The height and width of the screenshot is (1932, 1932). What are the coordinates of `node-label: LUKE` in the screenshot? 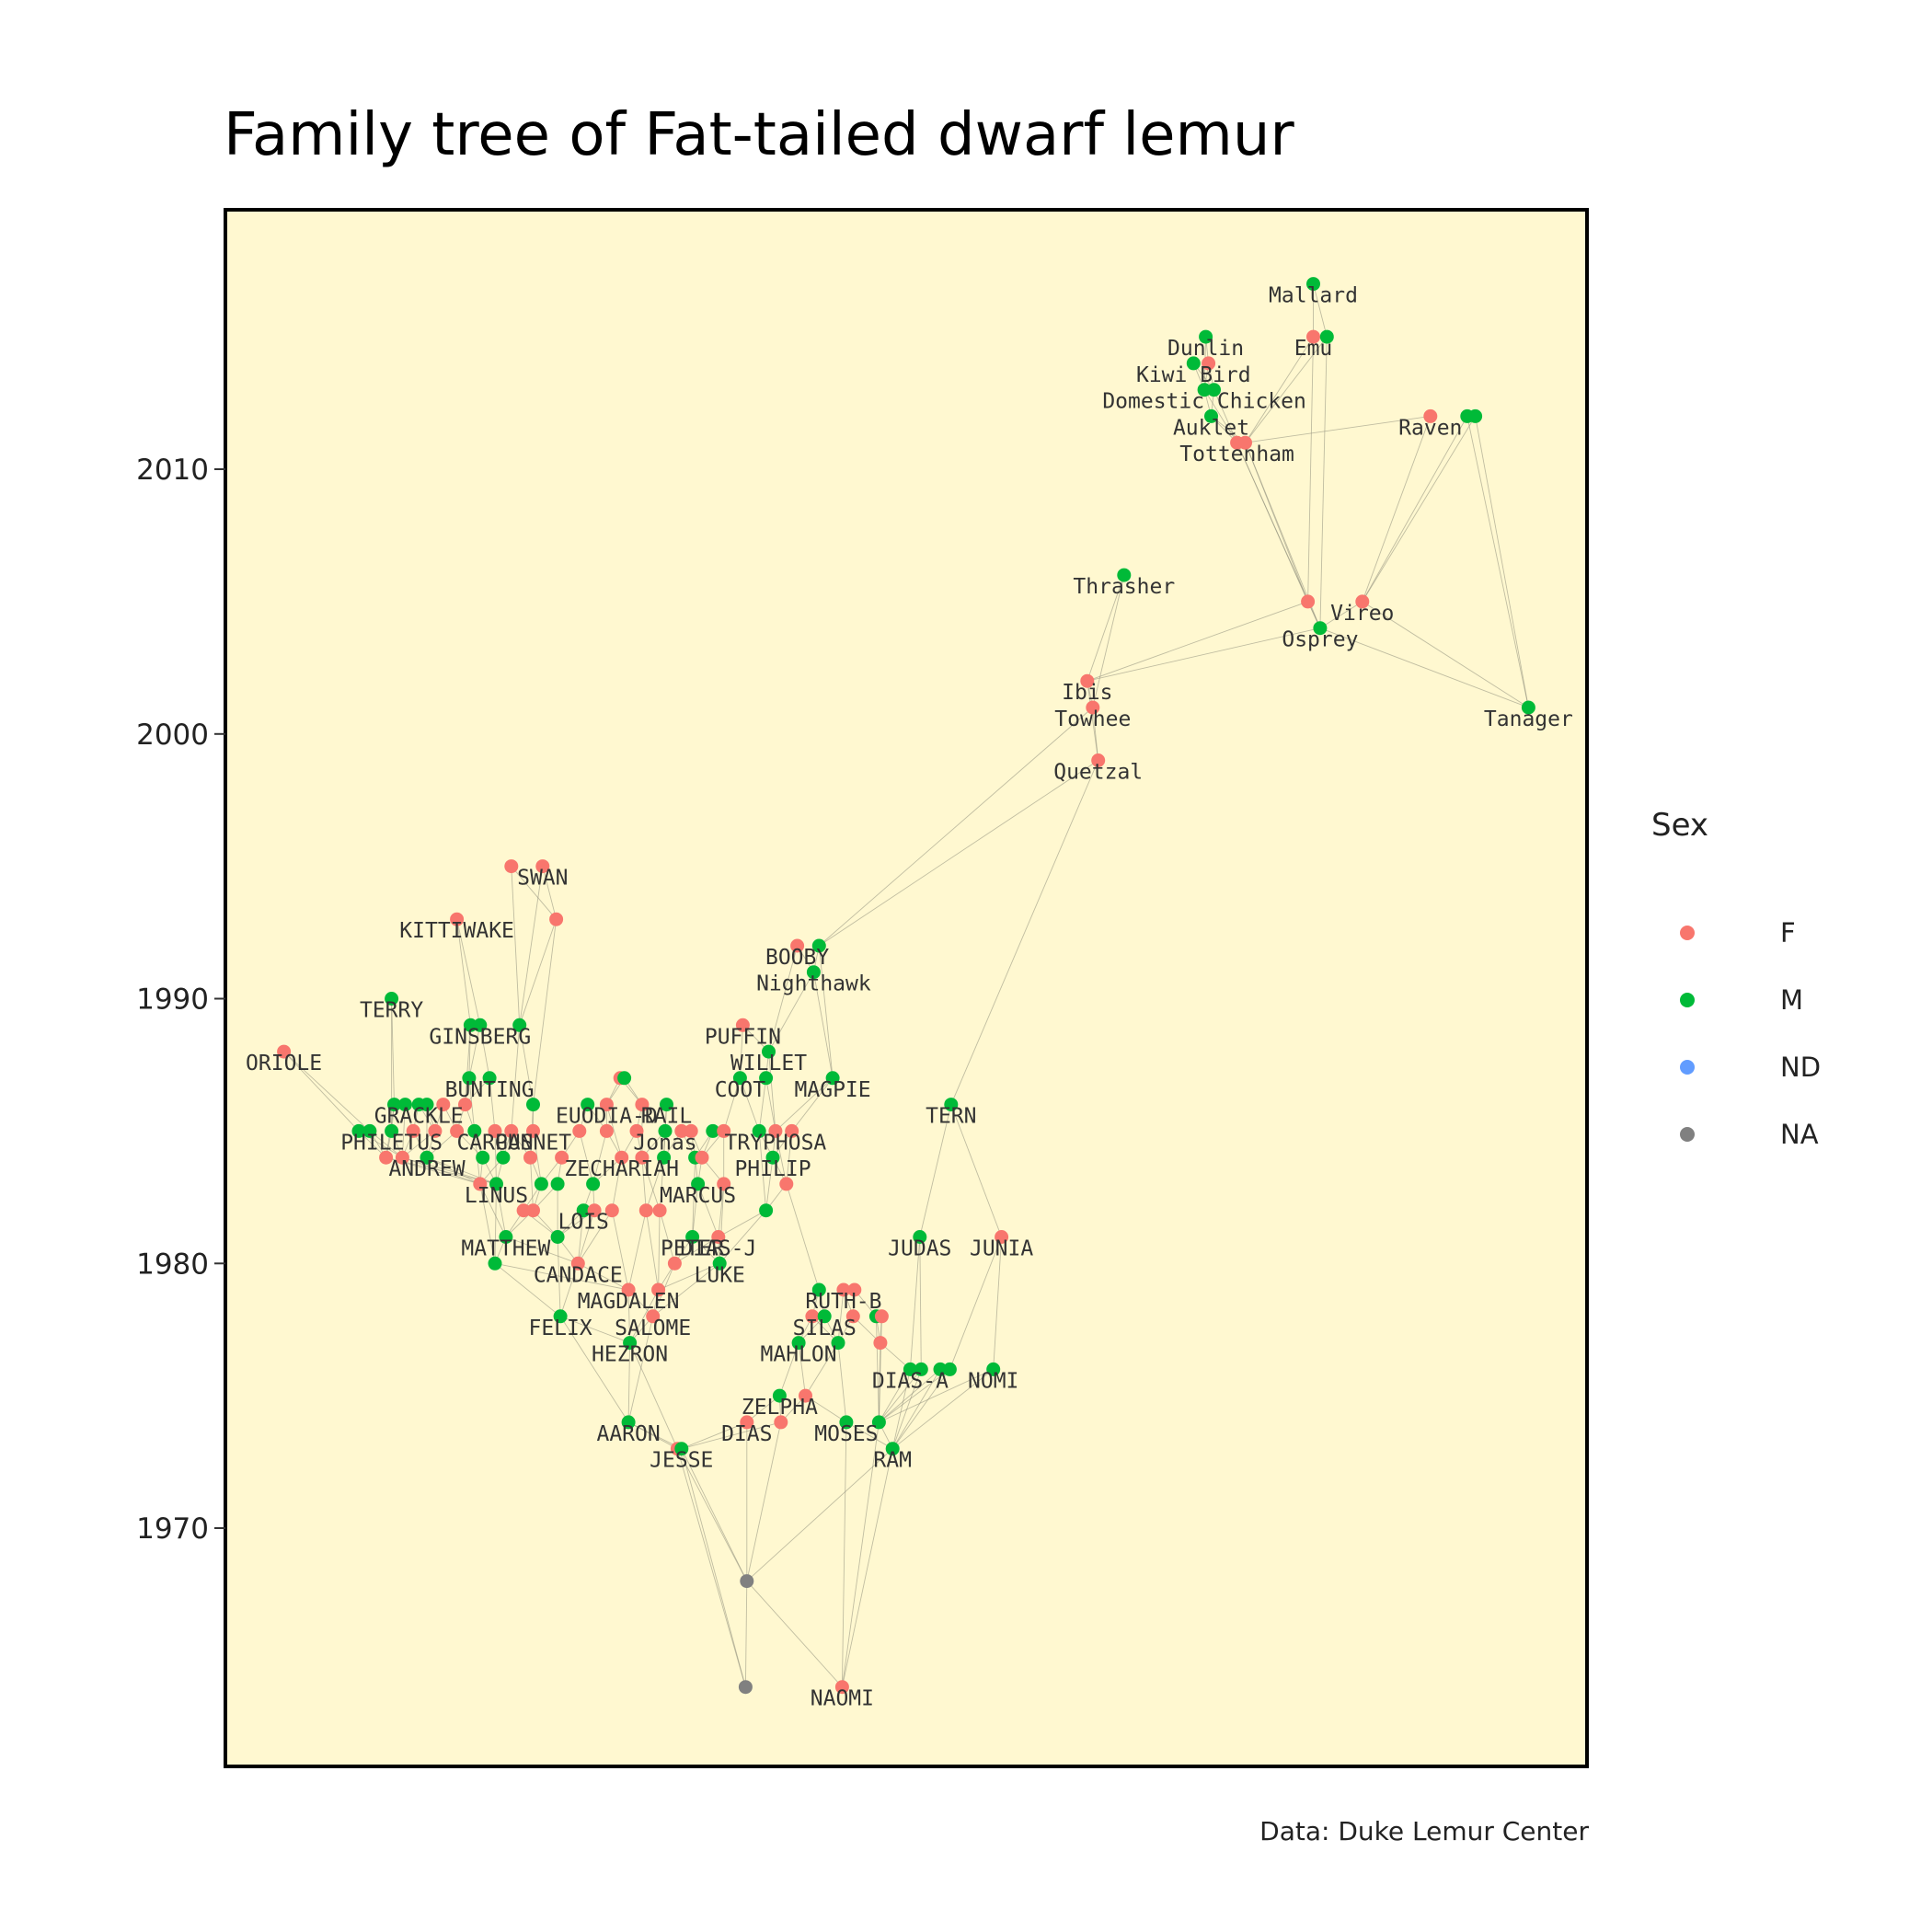 It's located at (720, 1275).